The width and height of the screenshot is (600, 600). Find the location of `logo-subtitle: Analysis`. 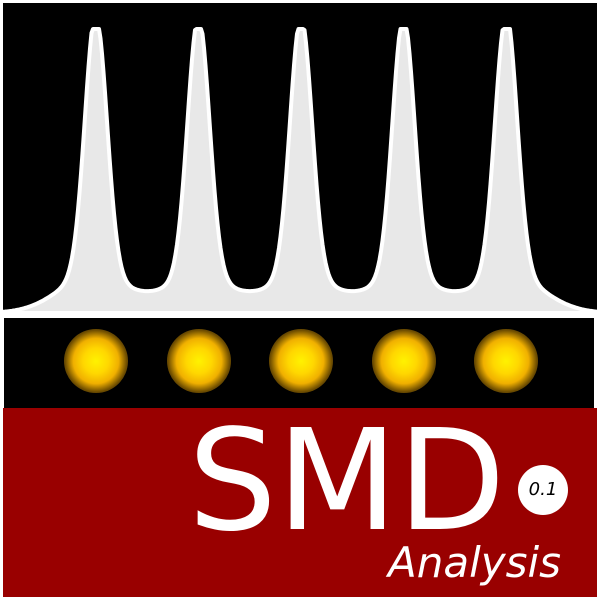

logo-subtitle: Analysis is located at coordinates (475, 562).